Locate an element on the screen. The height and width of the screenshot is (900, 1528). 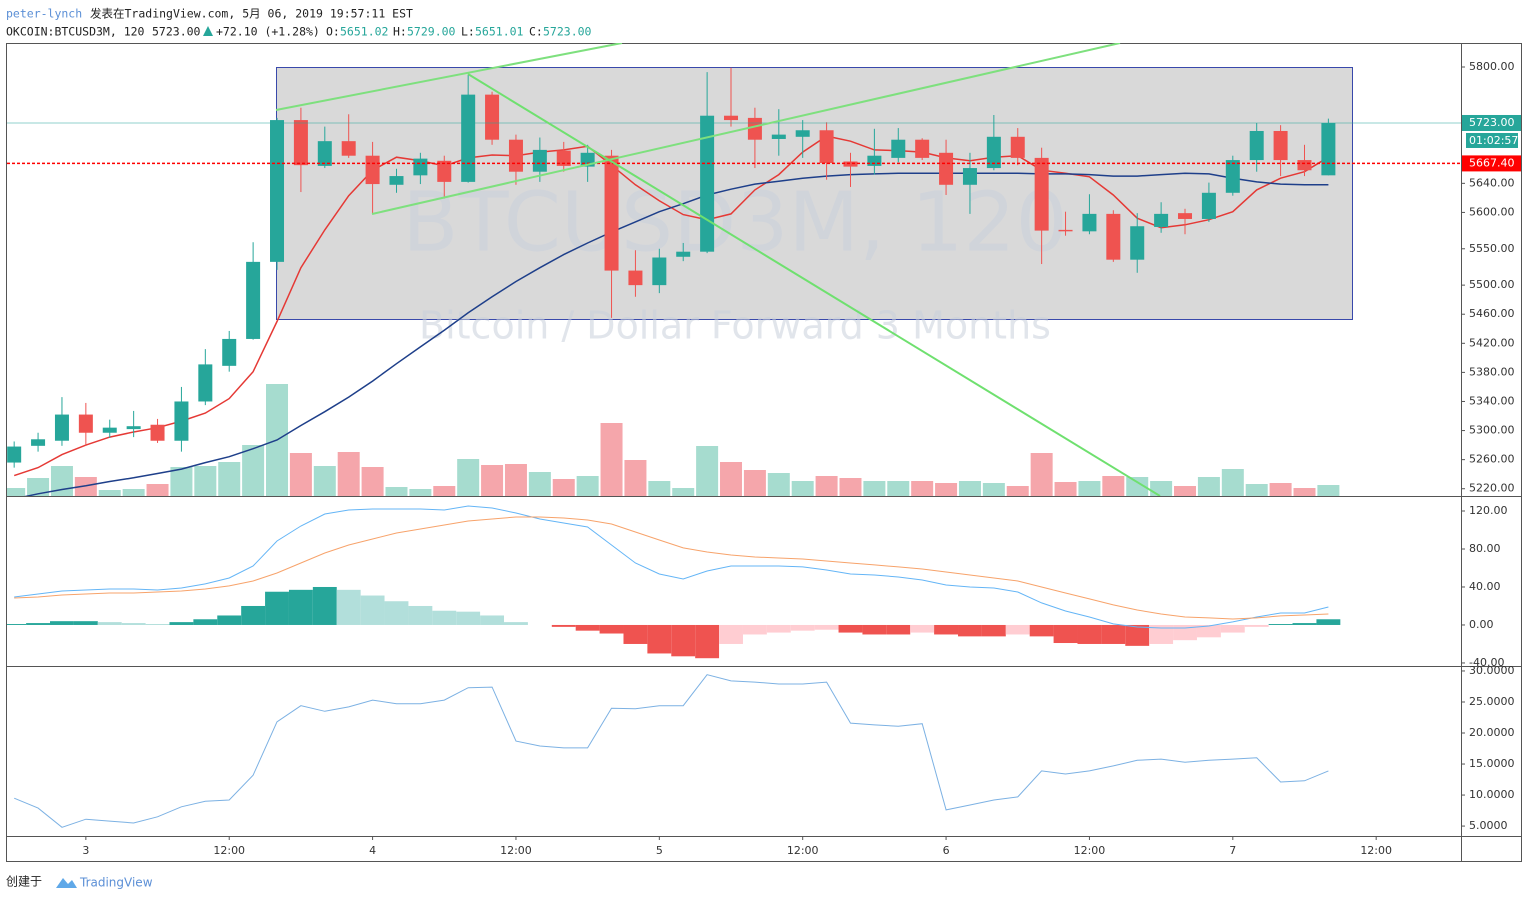
price: 5723.00 is located at coordinates (176, 32).